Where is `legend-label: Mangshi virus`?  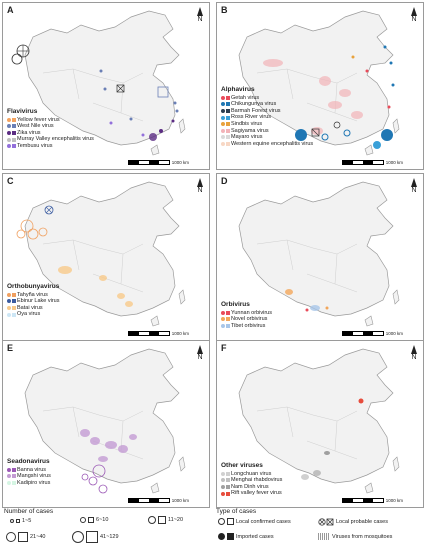
legend-label: Mangshi virus is located at coordinates (34, 476).